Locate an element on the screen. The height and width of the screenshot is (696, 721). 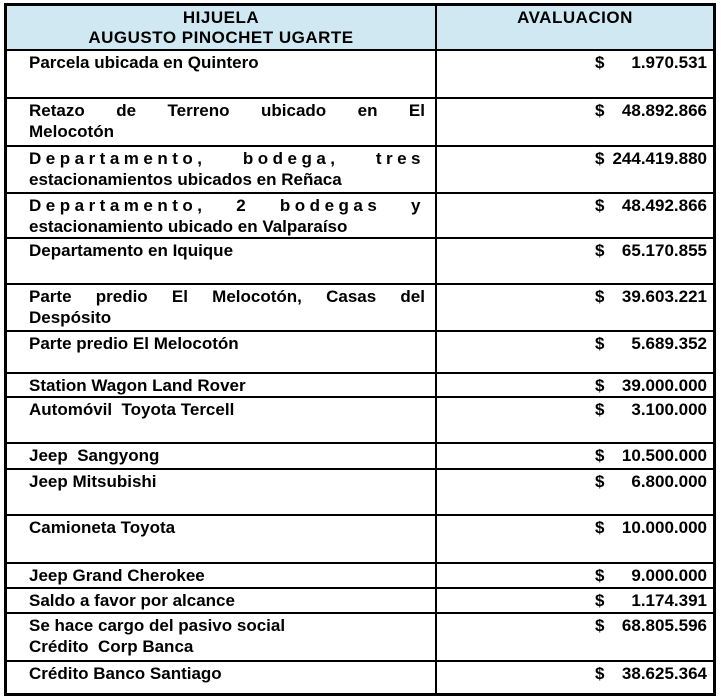
amount-field: $244.419.880 is located at coordinates (651, 158).